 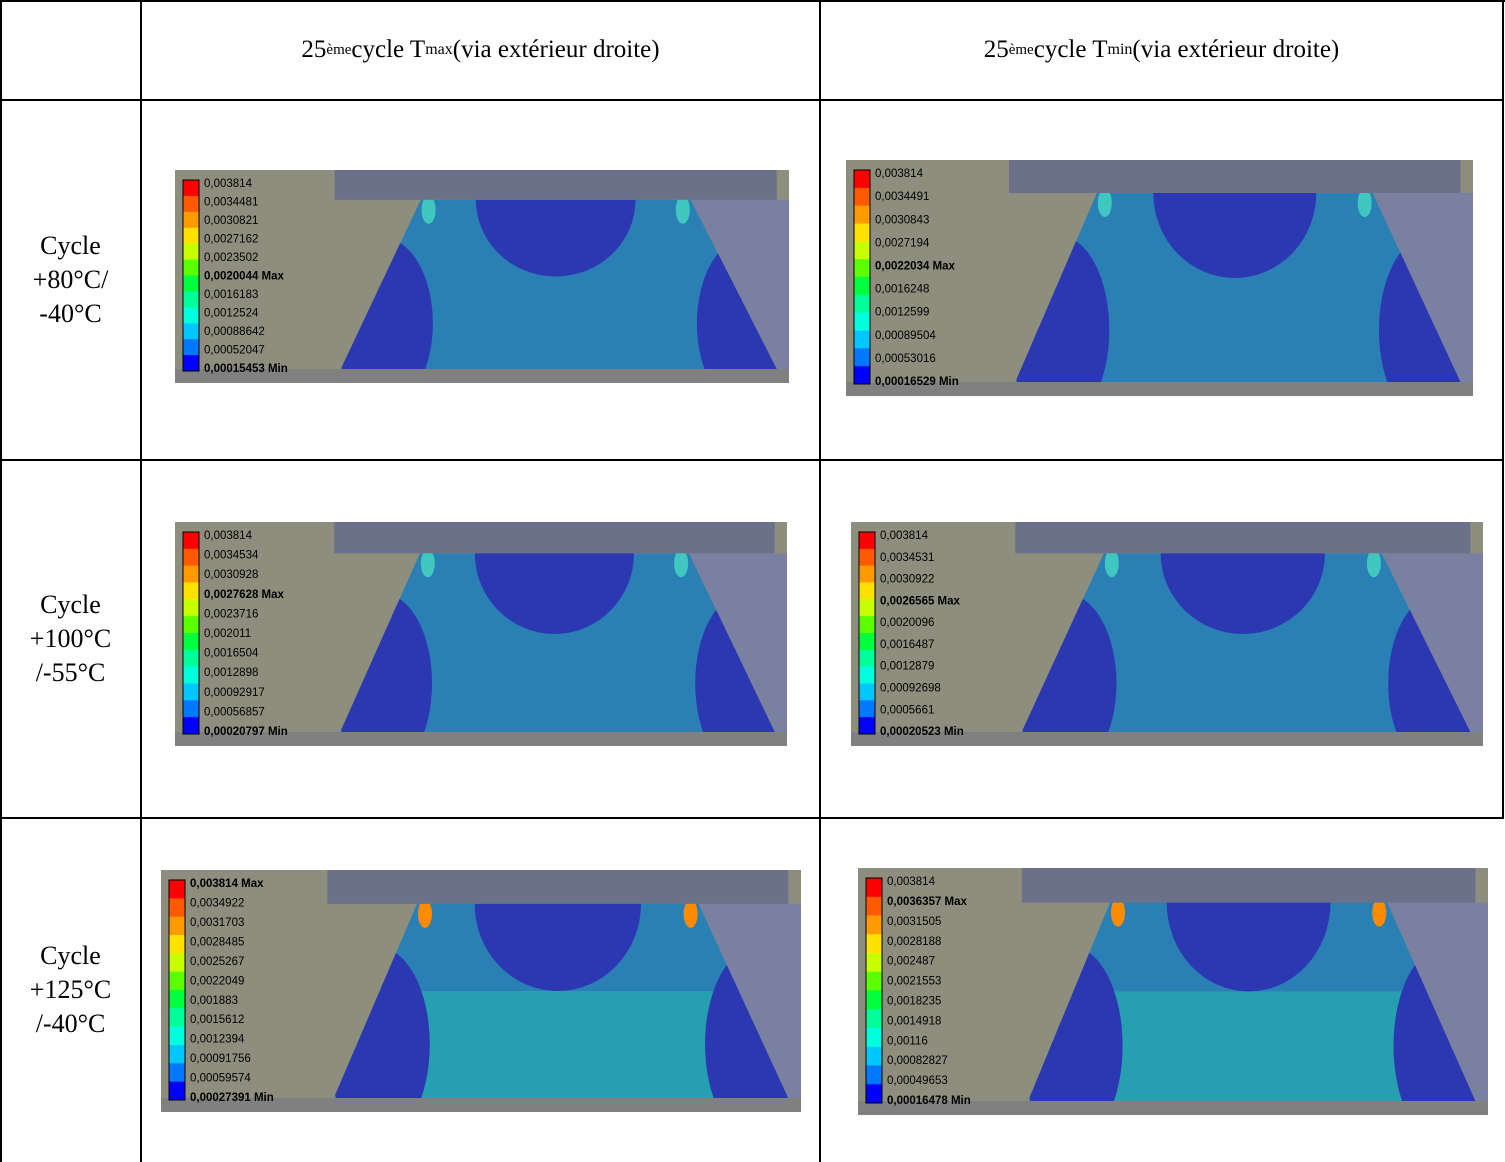 What do you see at coordinates (917, 1081) in the screenshot?
I see `legend-label: 0,00049653` at bounding box center [917, 1081].